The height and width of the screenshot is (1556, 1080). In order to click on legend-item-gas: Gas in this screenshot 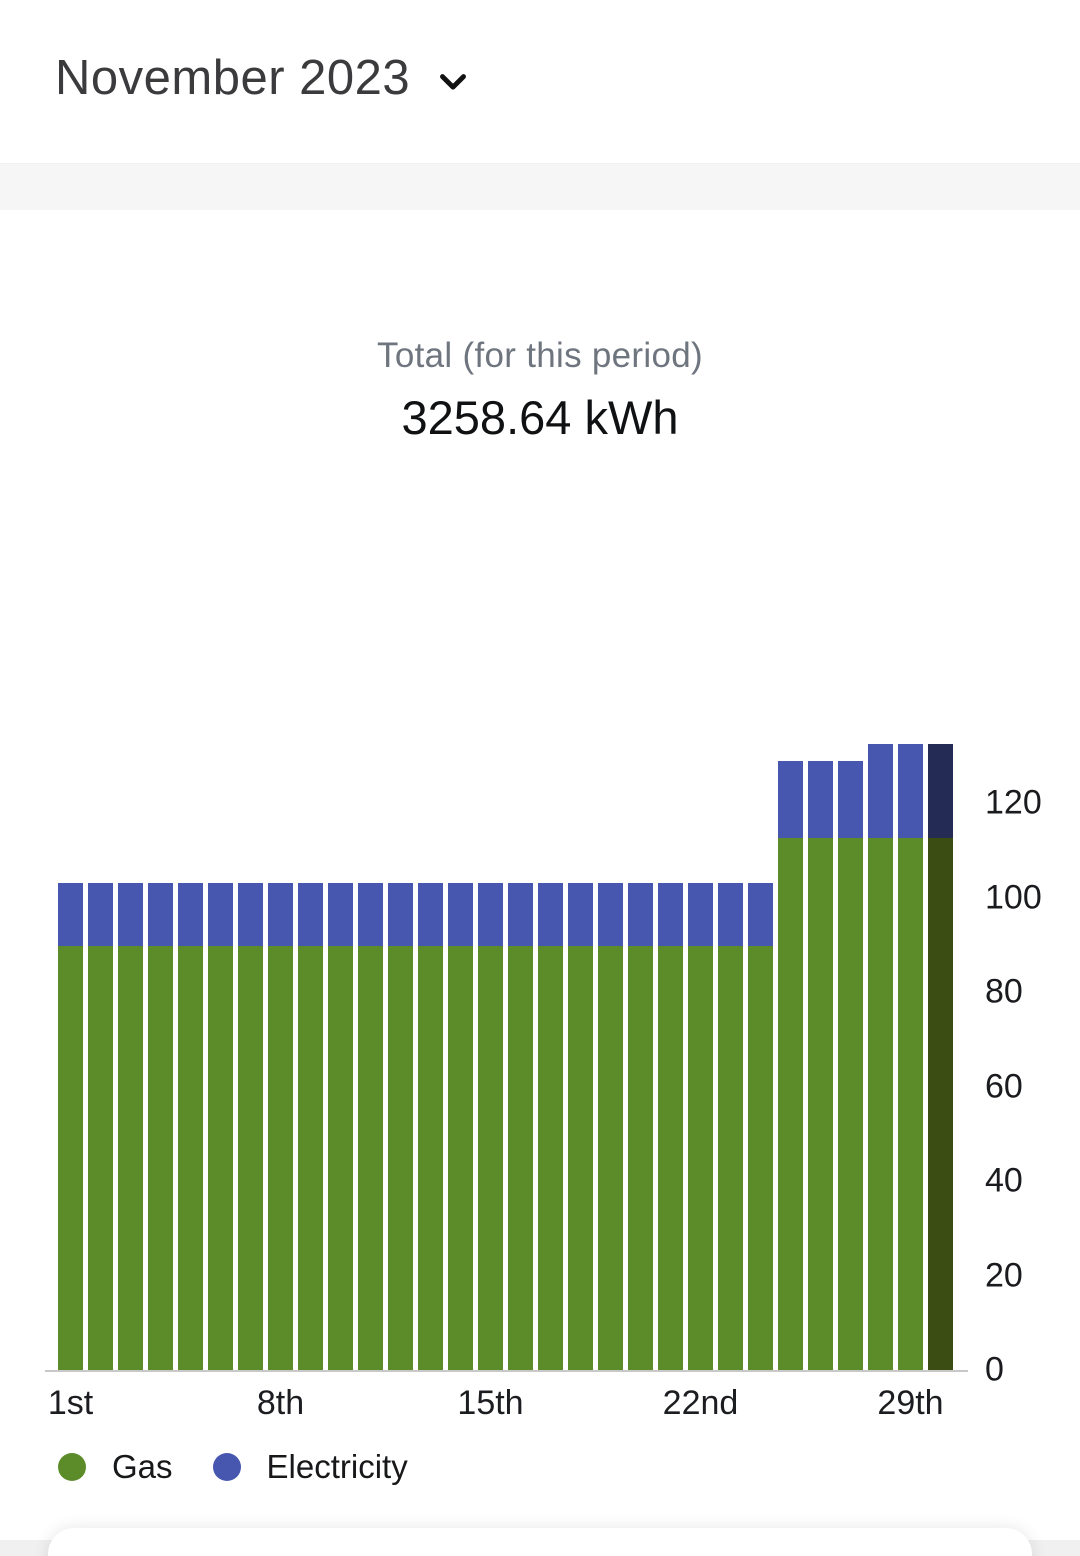, I will do `click(115, 1467)`.